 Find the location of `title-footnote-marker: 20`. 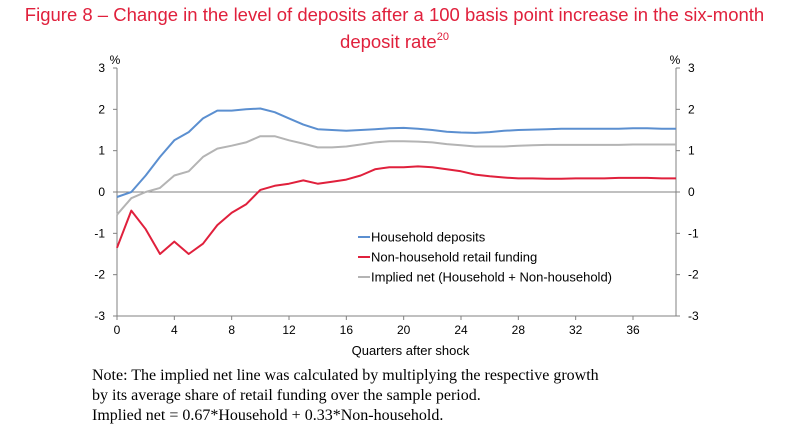

title-footnote-marker: 20 is located at coordinates (442, 37).